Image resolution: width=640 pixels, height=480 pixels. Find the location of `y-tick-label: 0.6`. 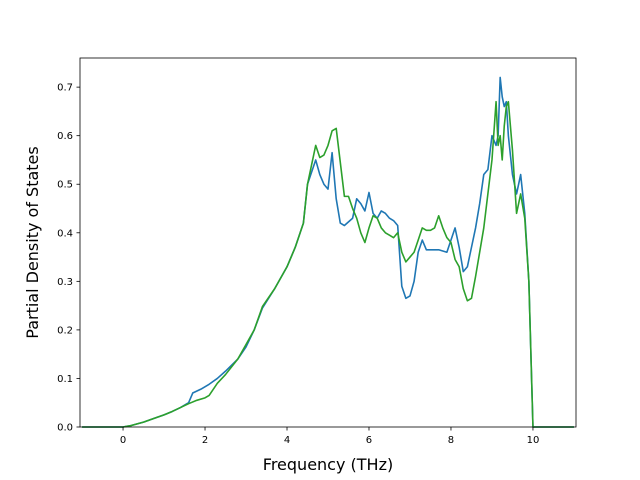

y-tick-label: 0.6 is located at coordinates (65, 136).